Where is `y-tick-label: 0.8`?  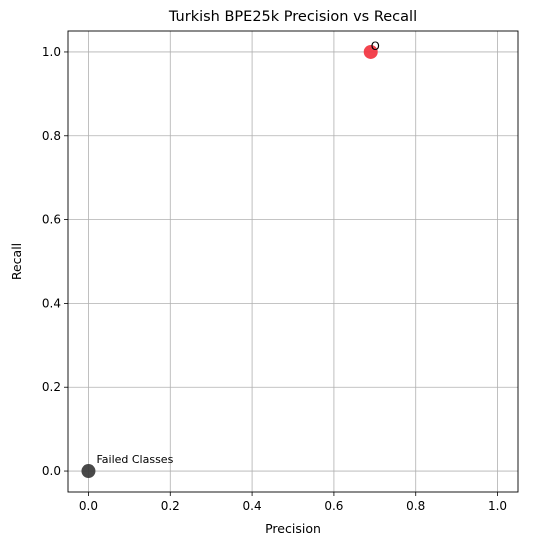
y-tick-label: 0.8 is located at coordinates (51, 136).